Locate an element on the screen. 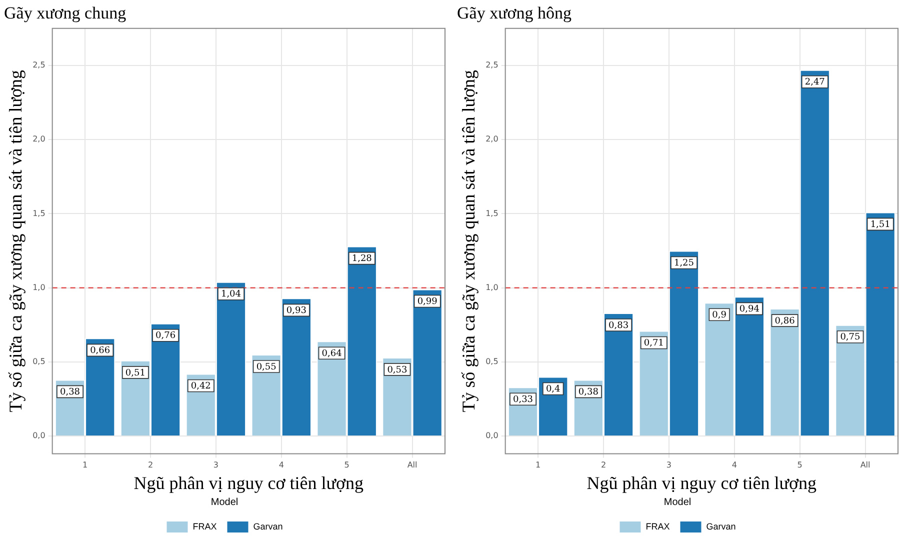 The width and height of the screenshot is (906, 543). data-label: 0,9 is located at coordinates (719, 315).